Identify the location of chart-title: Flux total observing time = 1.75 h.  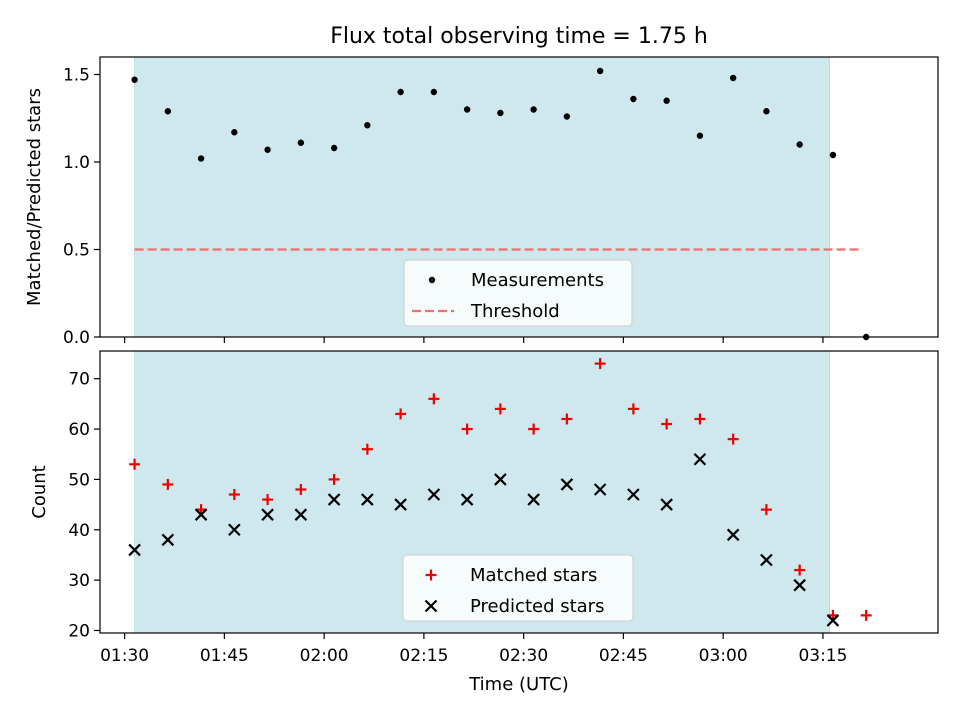
(519, 36).